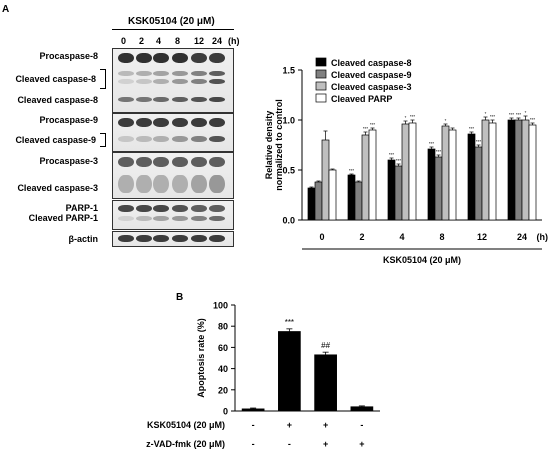 This screenshot has width=550, height=452. What do you see at coordinates (441, 237) in the screenshot?
I see `x-tick-label: 8` at bounding box center [441, 237].